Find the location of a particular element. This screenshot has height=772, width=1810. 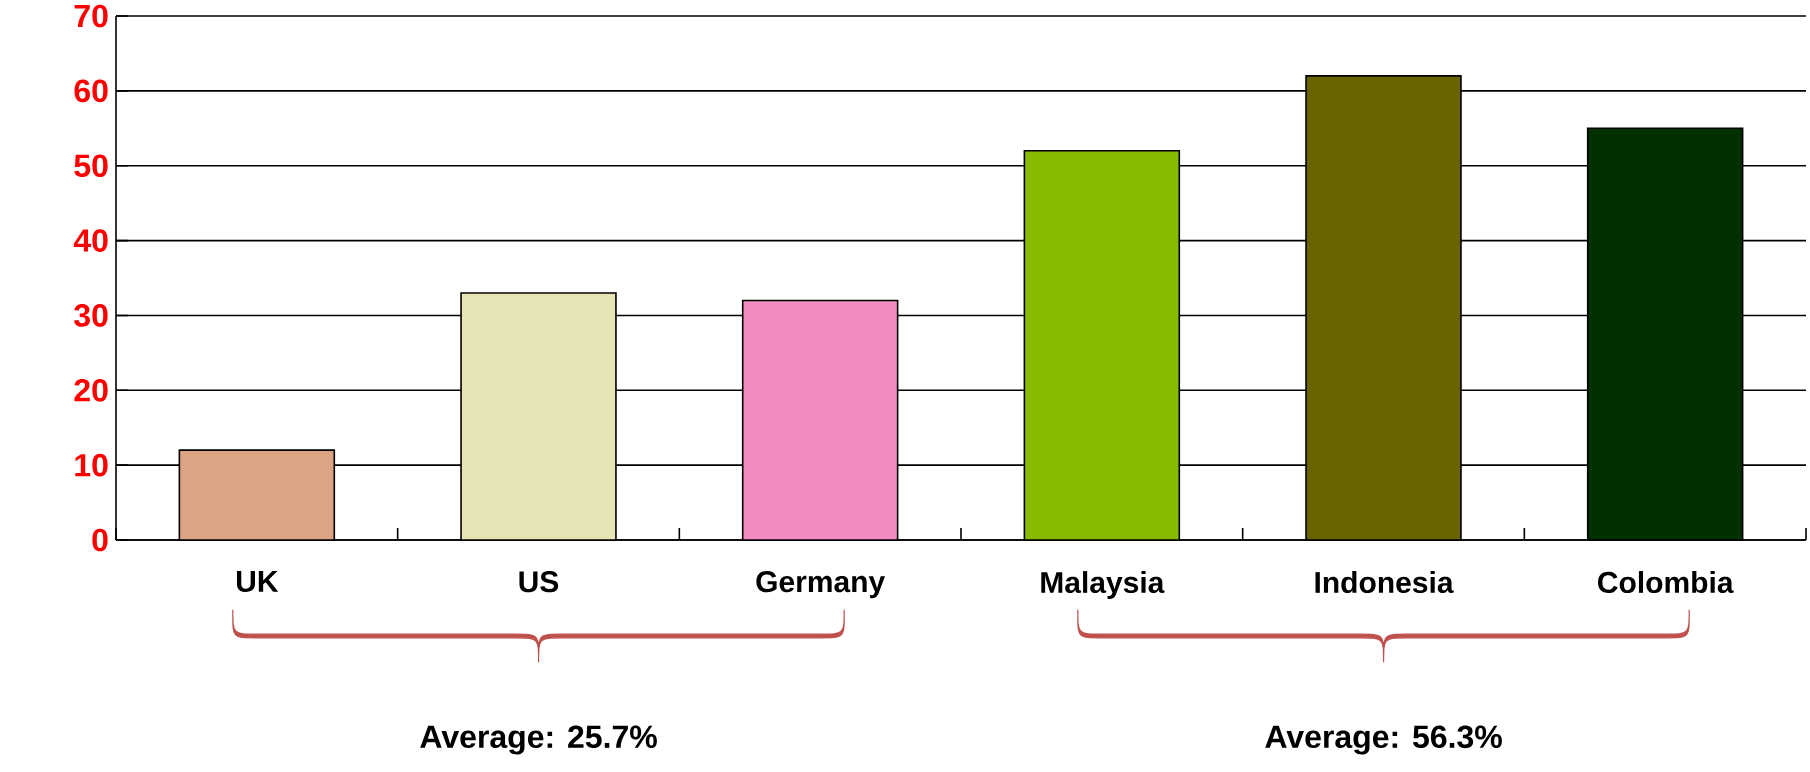

y-tick-label: 20 is located at coordinates (91, 390).